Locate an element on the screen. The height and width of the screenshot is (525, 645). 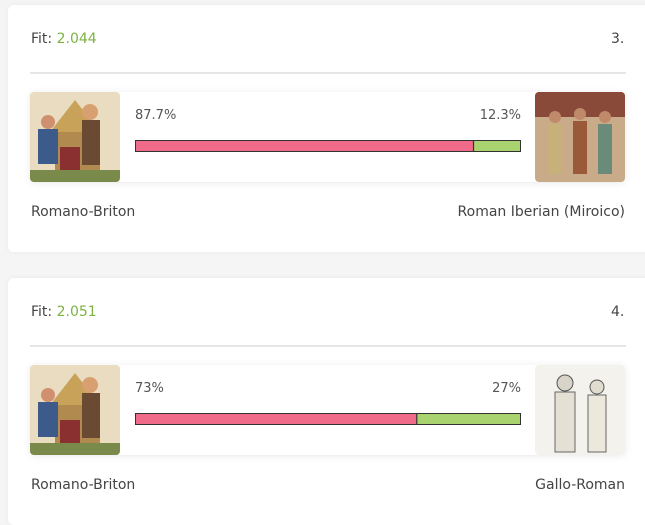
left-percent: 73% is located at coordinates (149, 388).